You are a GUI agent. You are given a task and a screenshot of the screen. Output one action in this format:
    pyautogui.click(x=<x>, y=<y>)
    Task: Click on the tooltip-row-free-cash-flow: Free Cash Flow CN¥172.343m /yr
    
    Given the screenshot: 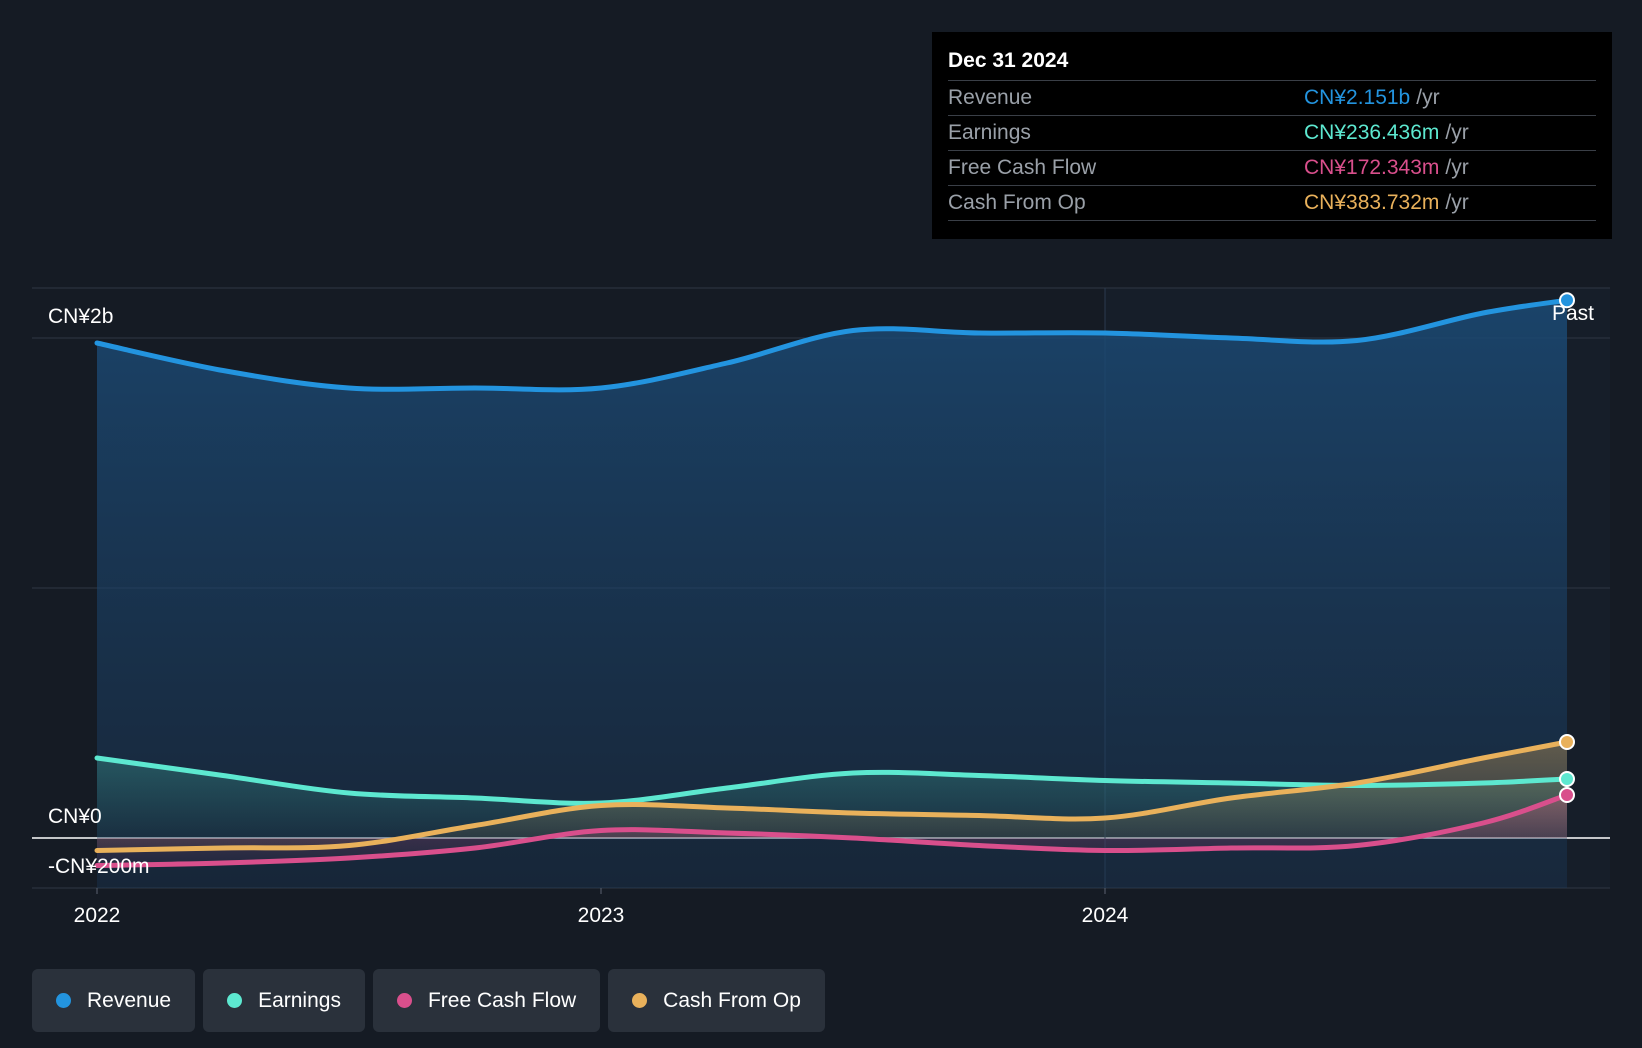 What is the action you would take?
    pyautogui.click(x=1272, y=168)
    